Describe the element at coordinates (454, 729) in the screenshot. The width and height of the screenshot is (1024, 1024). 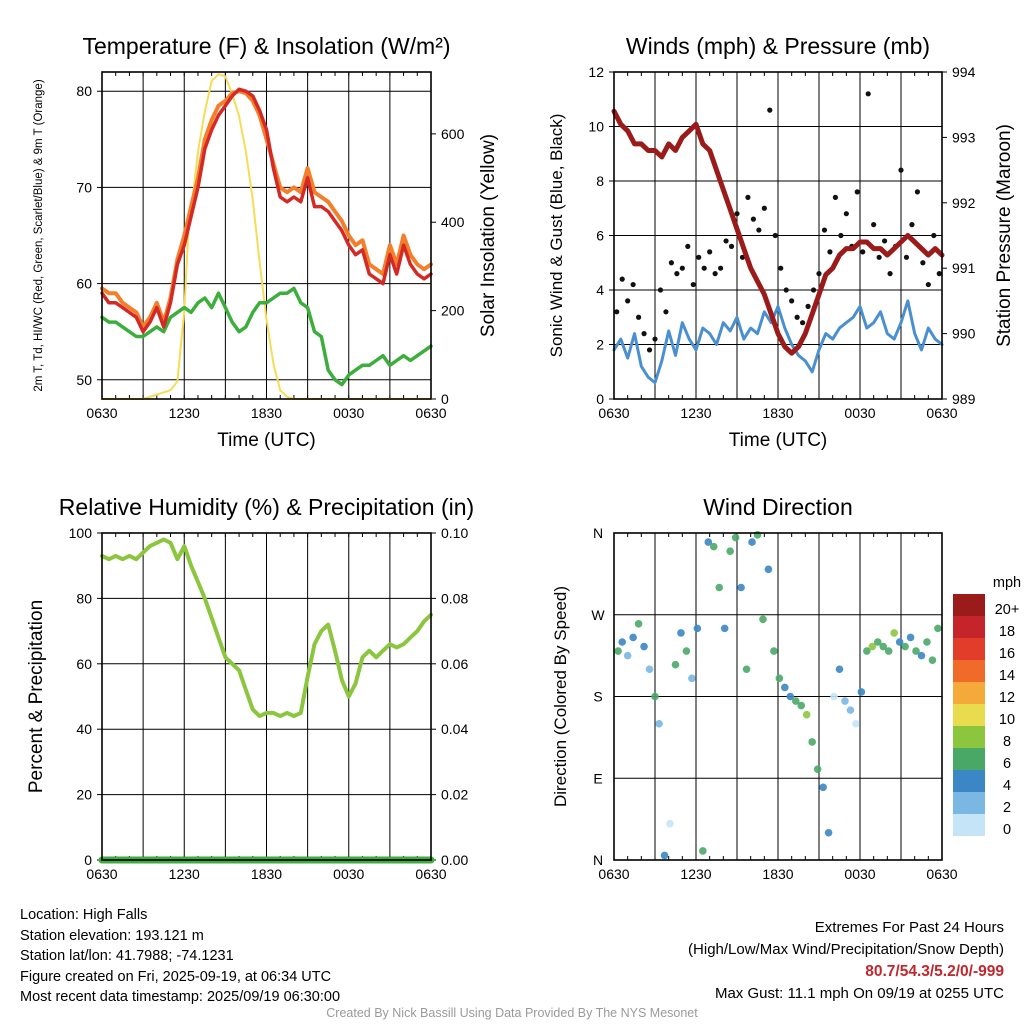
I see `y2-tick-label: 0.04` at that location.